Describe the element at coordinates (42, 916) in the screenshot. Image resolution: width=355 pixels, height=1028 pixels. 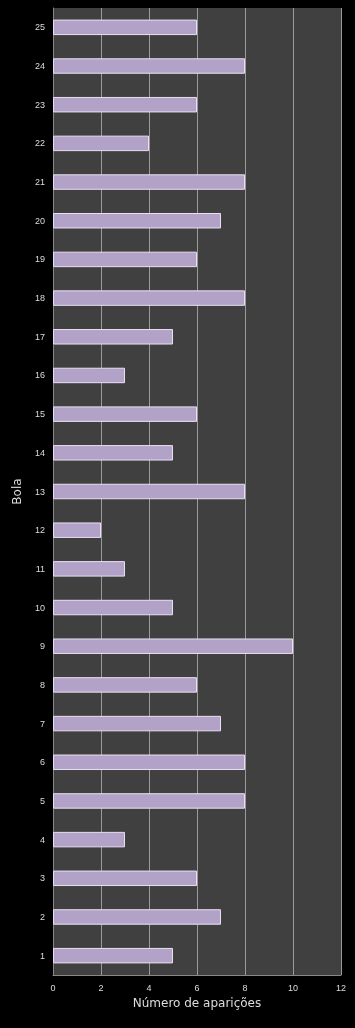
I see `y-tick-label: 2` at that location.